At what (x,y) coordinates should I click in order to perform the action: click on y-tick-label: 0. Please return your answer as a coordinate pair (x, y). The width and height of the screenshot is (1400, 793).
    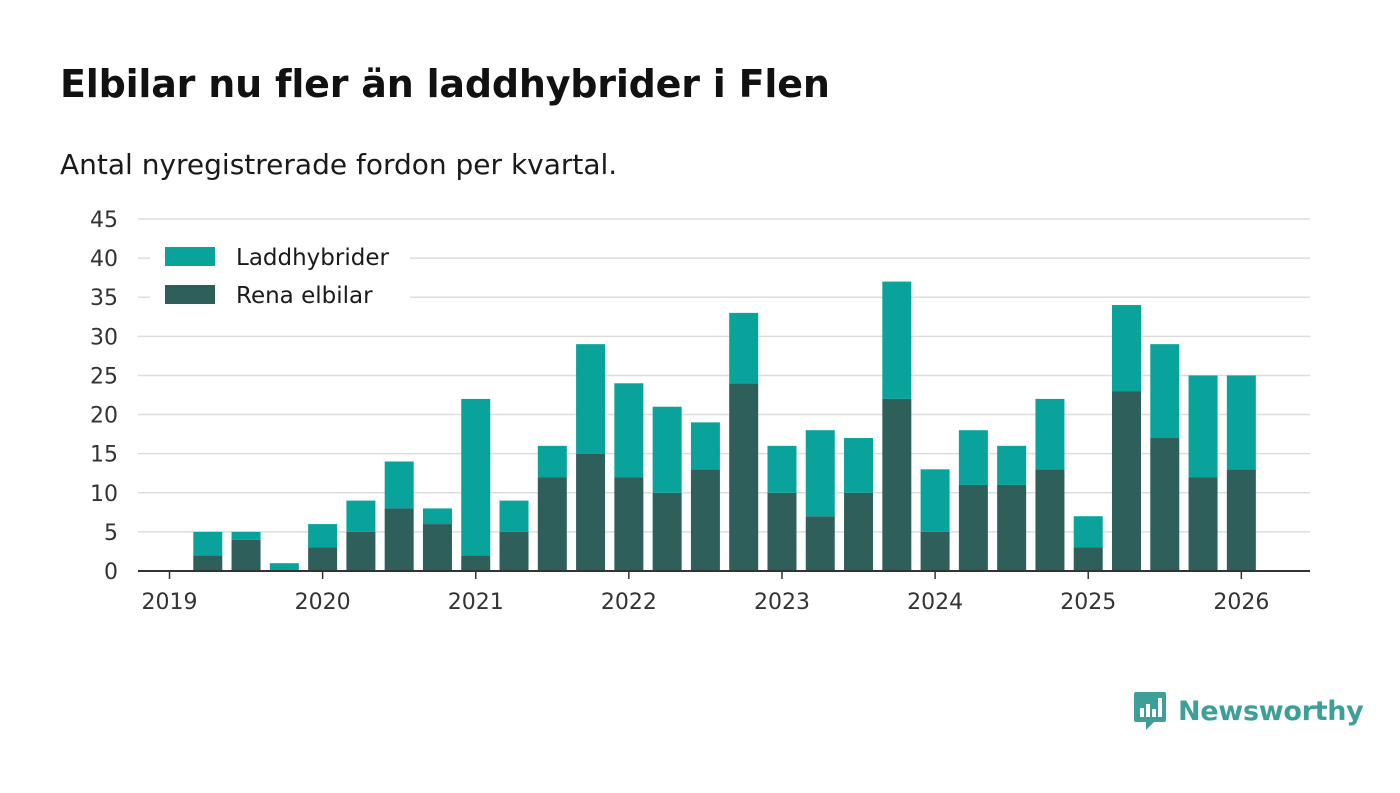
    Looking at the image, I should click on (111, 572).